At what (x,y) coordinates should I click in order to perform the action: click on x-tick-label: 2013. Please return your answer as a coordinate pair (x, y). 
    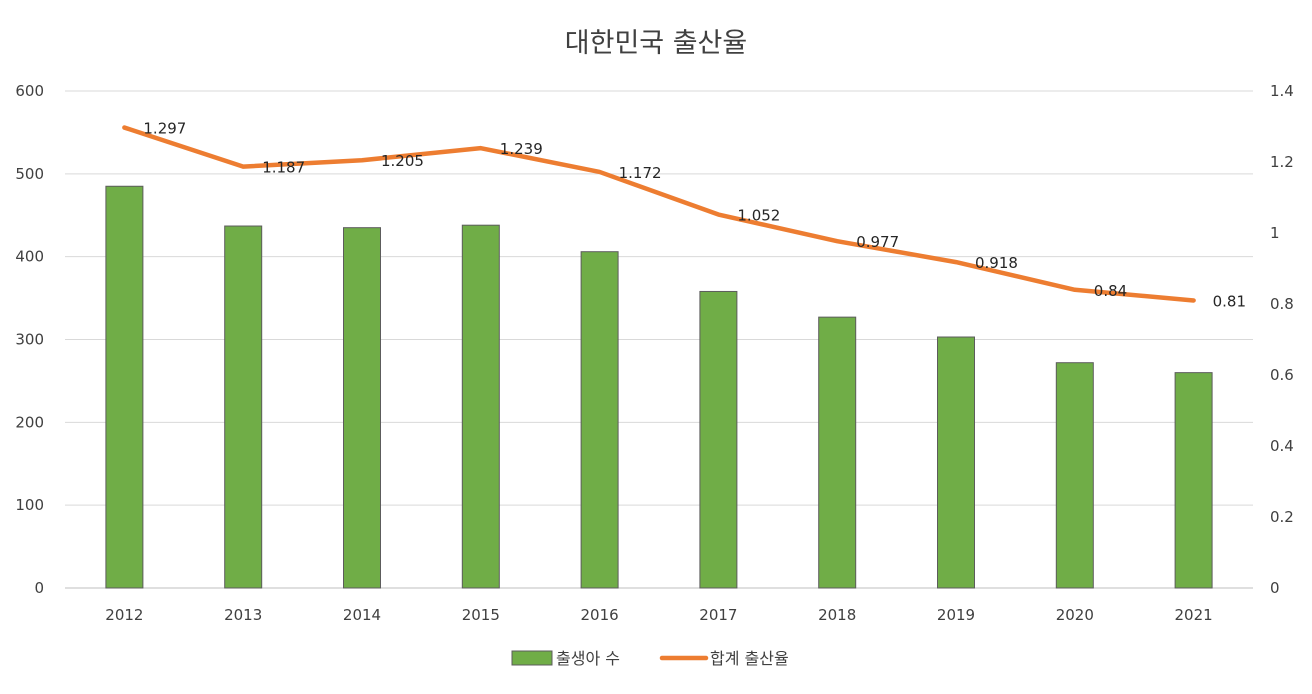
    Looking at the image, I should click on (243, 615).